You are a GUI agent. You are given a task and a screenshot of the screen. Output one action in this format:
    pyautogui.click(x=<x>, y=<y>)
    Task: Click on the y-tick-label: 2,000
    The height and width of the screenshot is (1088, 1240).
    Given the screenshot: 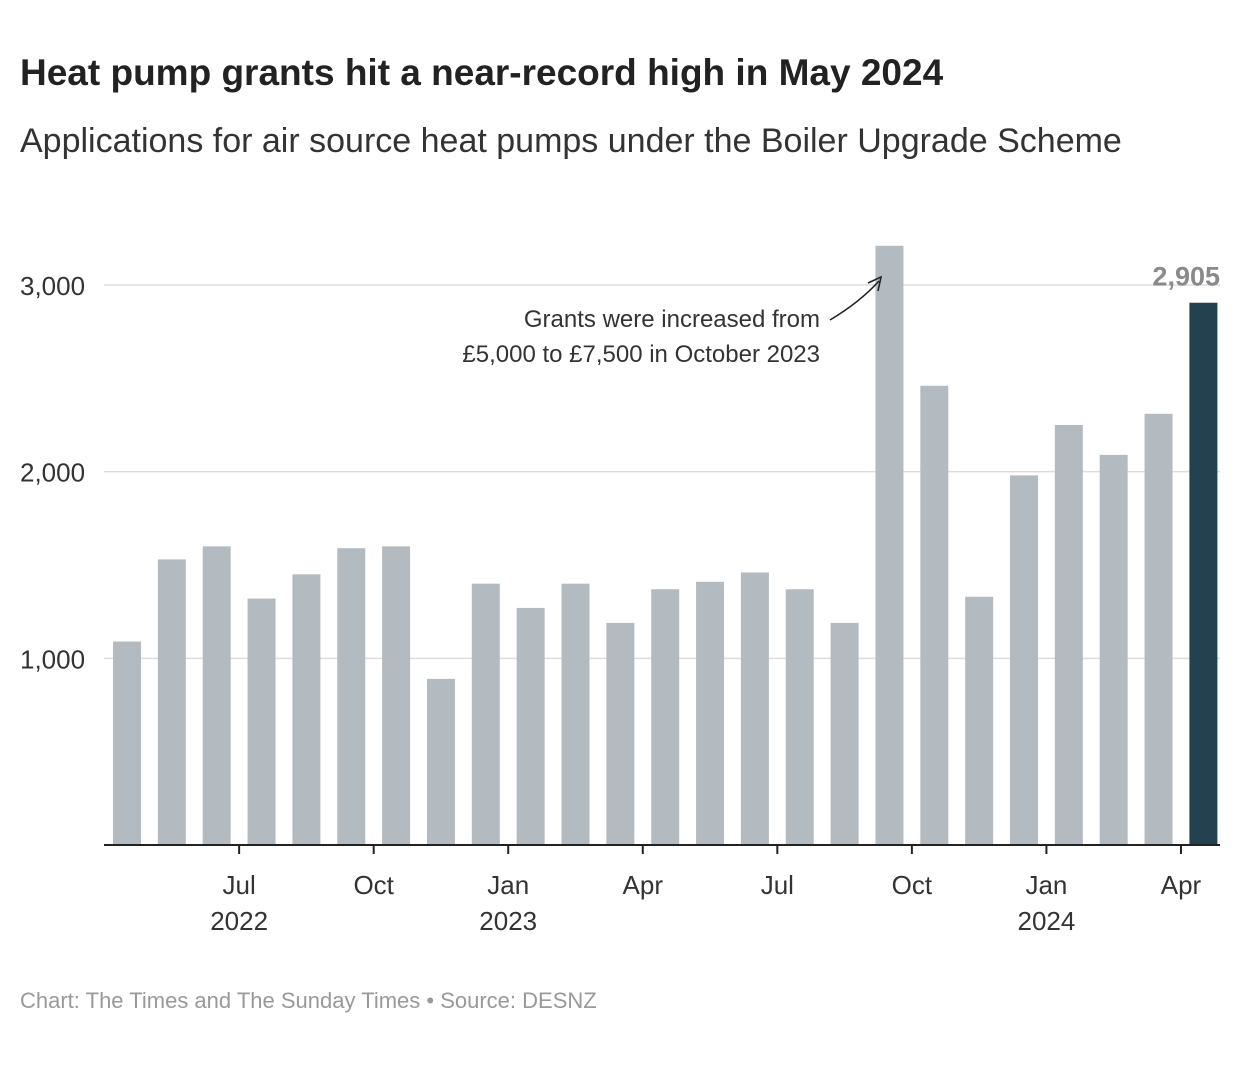 What is the action you would take?
    pyautogui.click(x=52, y=473)
    